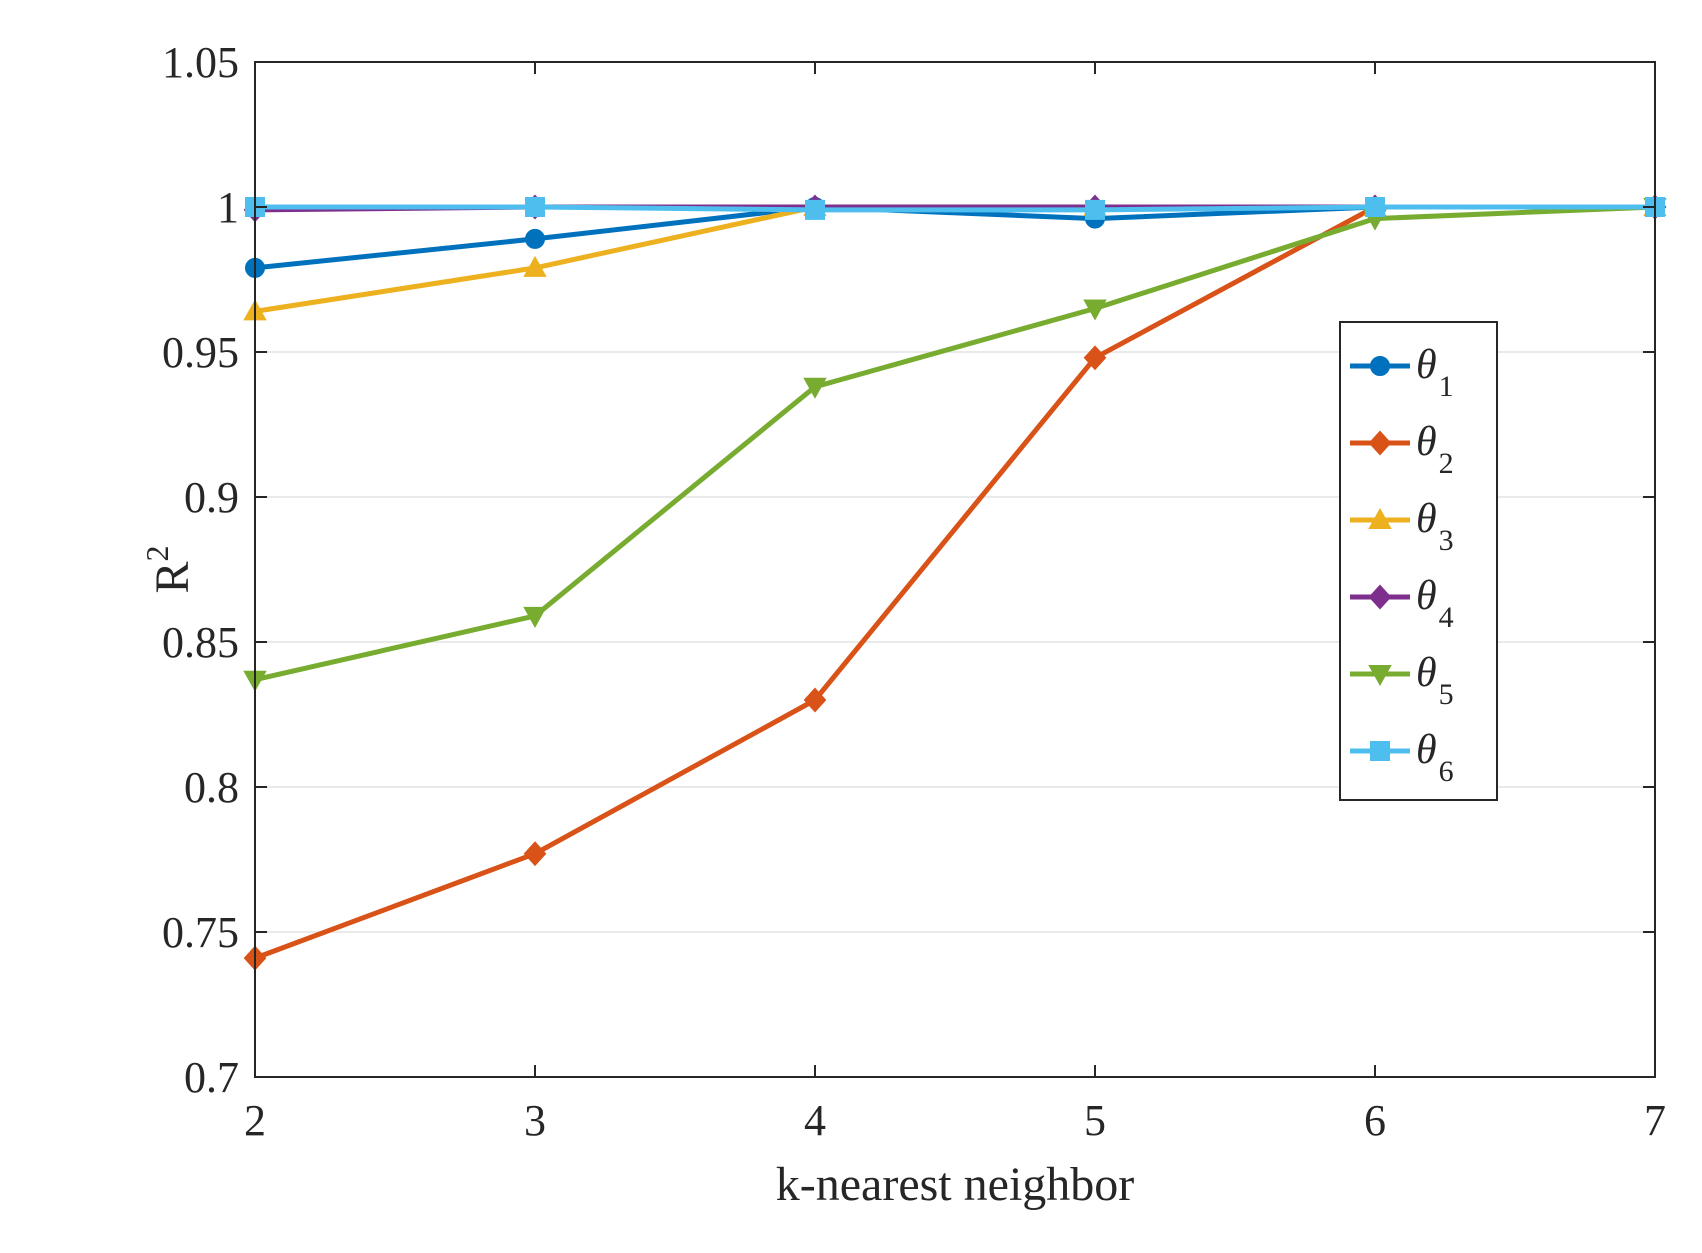 The width and height of the screenshot is (1702, 1253). I want to click on legend-label: θ4, so click(1435, 603).